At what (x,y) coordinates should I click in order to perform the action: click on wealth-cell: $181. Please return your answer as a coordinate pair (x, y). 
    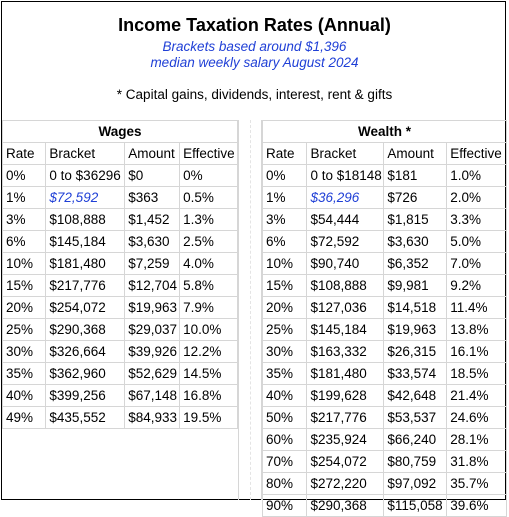
    Looking at the image, I should click on (415, 175).